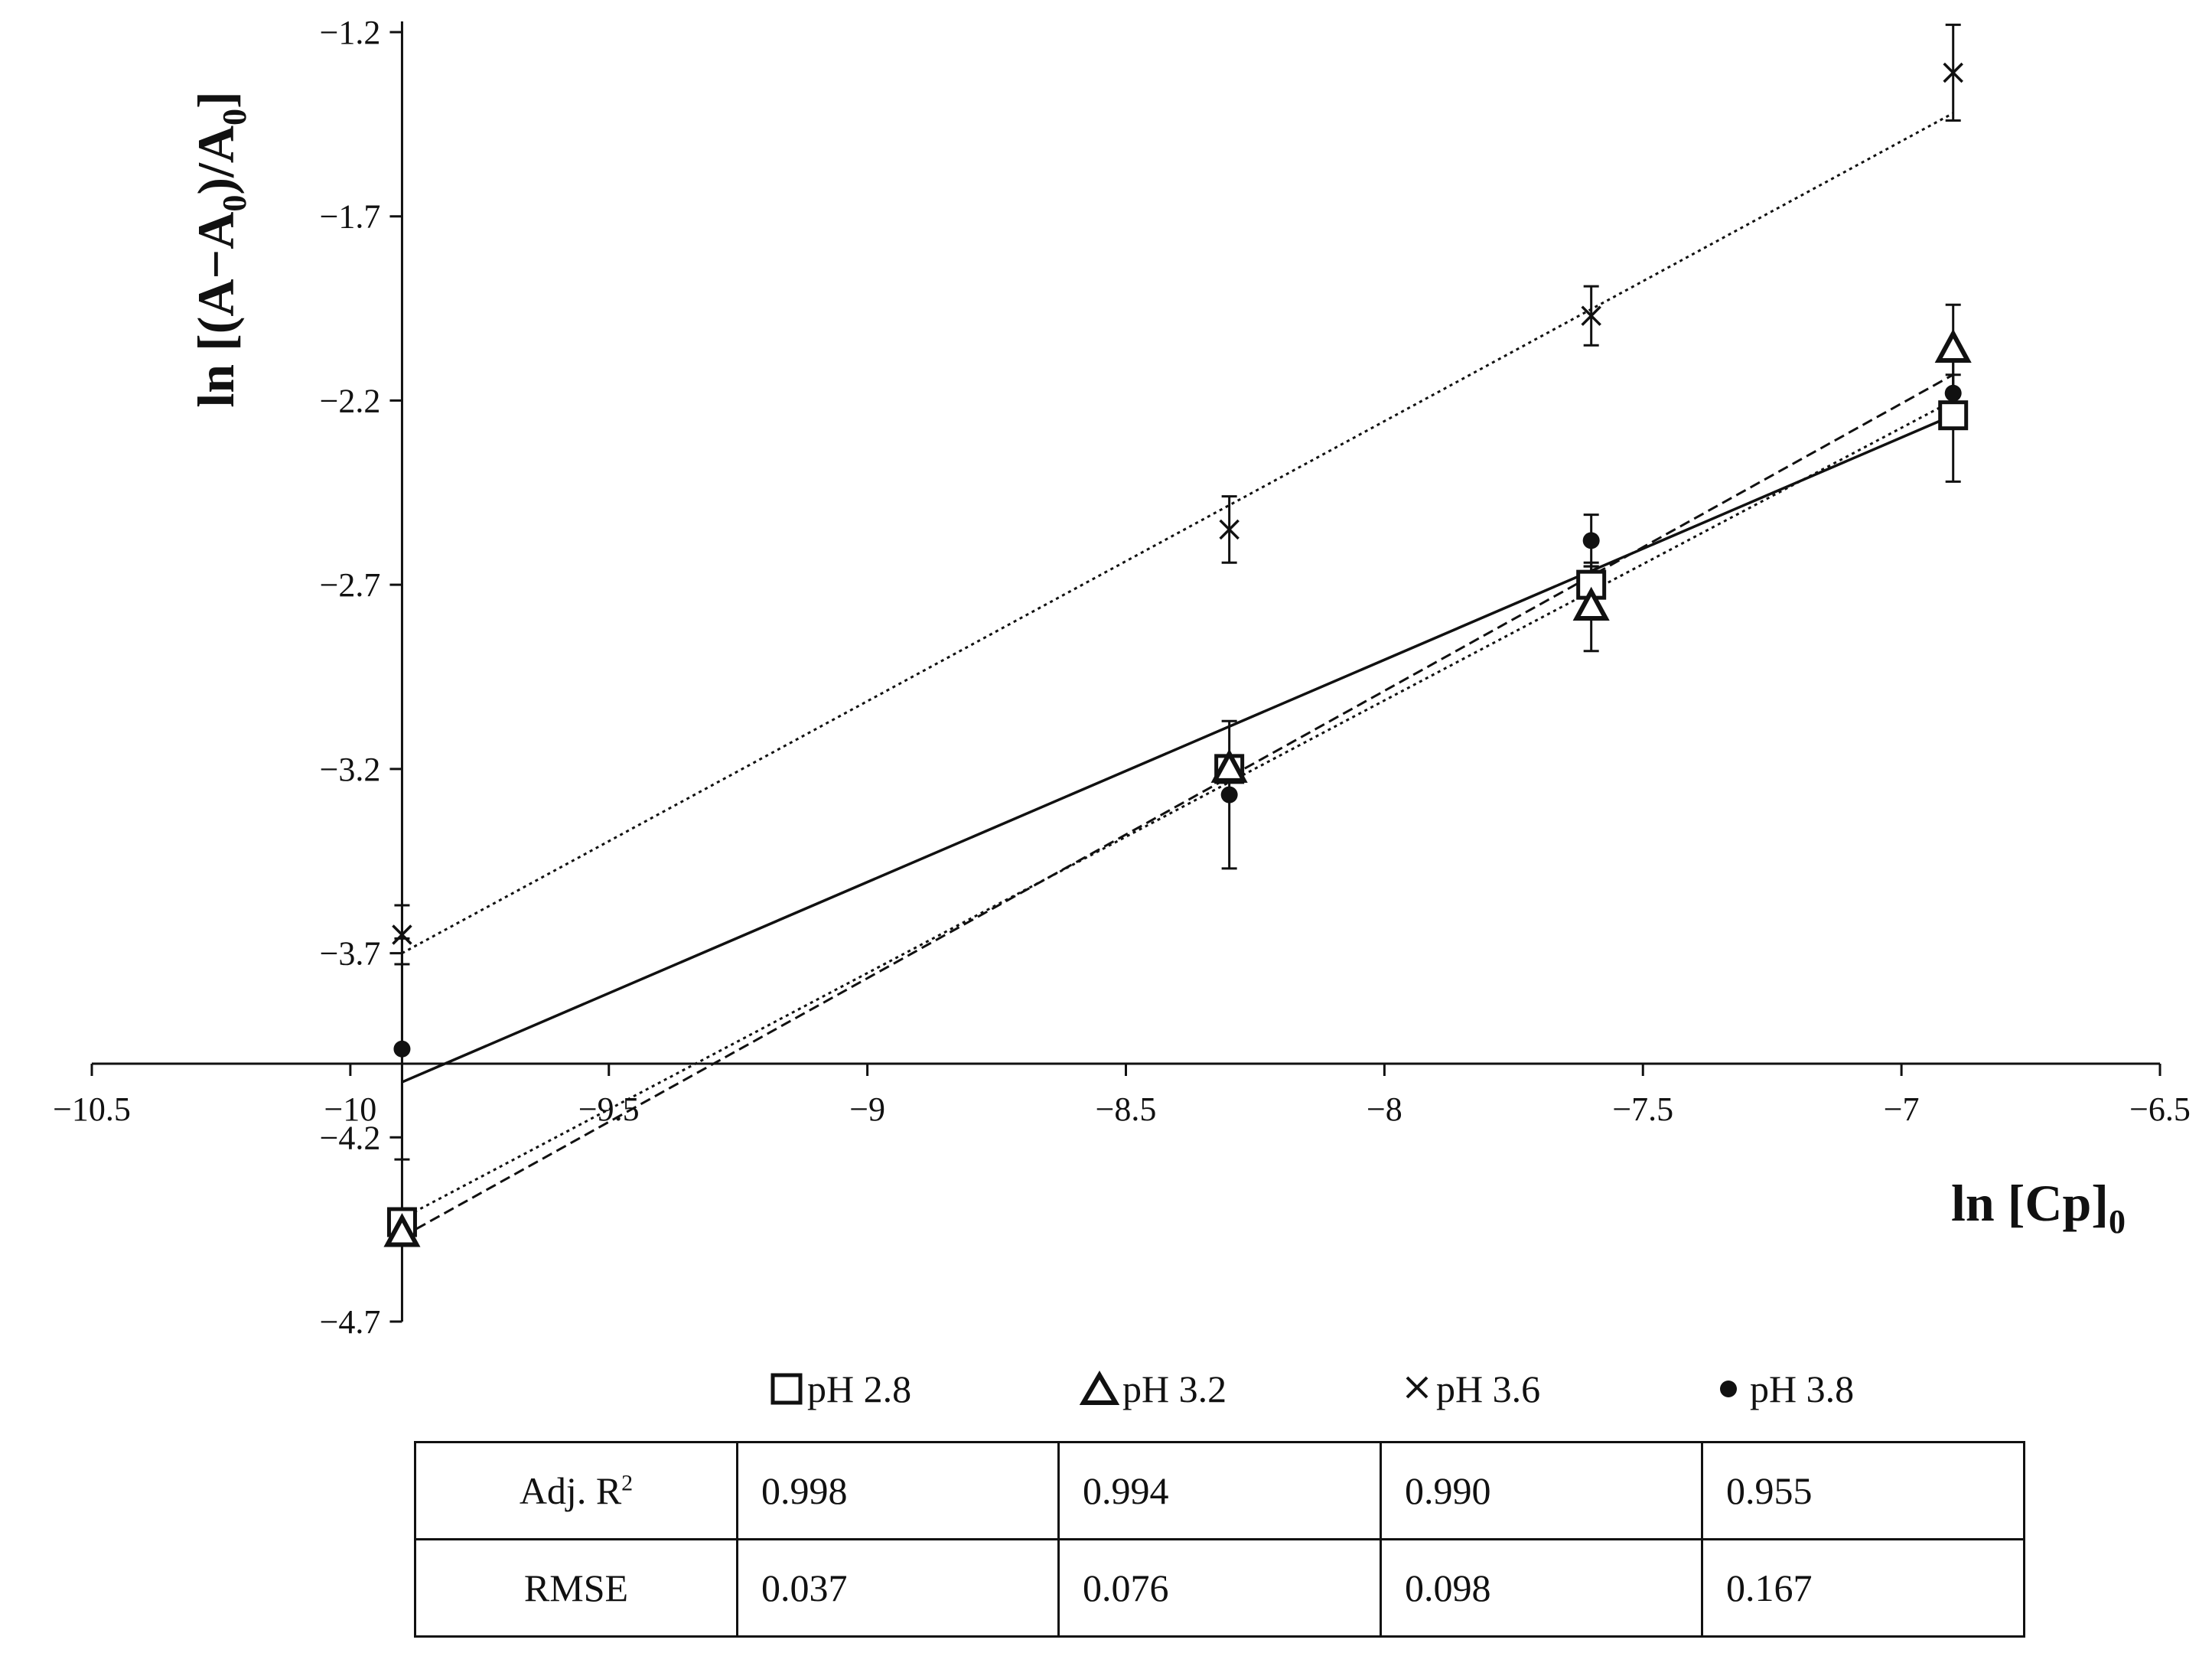 The image size is (2212, 1656). What do you see at coordinates (350, 770) in the screenshot?
I see `y-tick-label: −3.2` at bounding box center [350, 770].